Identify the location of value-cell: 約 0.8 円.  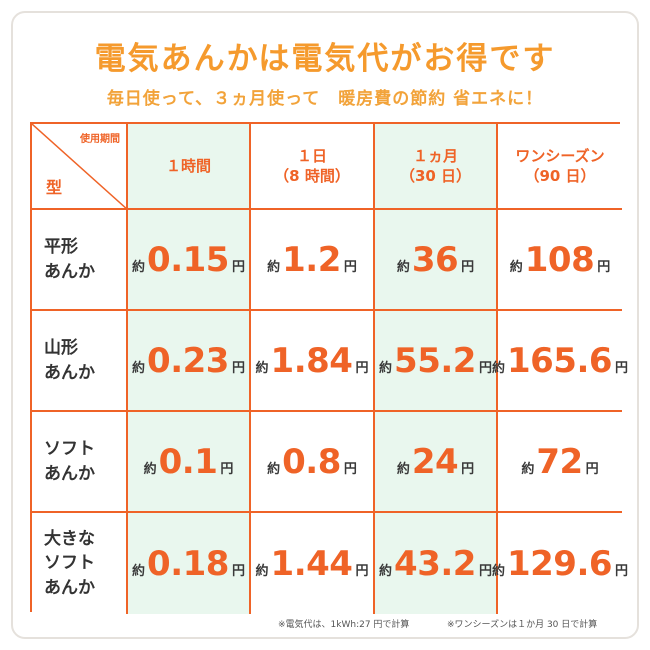
(313, 462).